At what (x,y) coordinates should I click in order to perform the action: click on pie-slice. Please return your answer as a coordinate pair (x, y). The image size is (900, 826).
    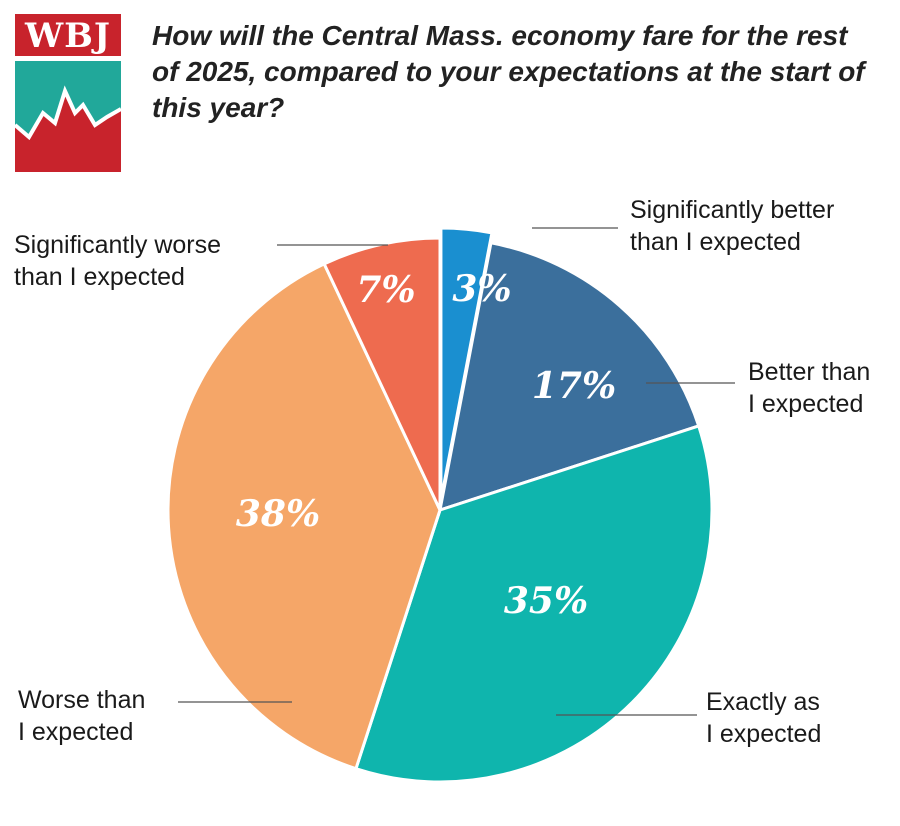
    Looking at the image, I should click on (569, 376).